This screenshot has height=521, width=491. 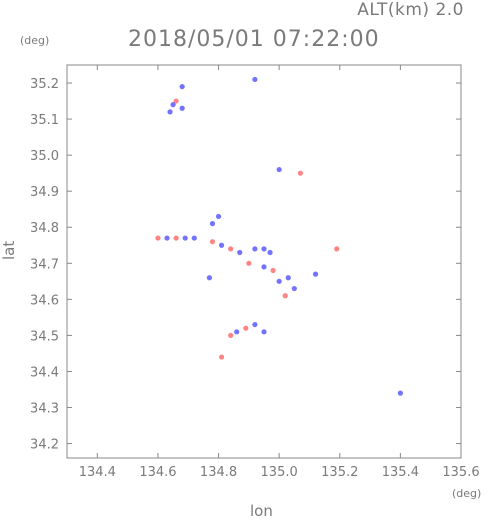 What do you see at coordinates (218, 472) in the screenshot?
I see `x-tick-label: 134.8` at bounding box center [218, 472].